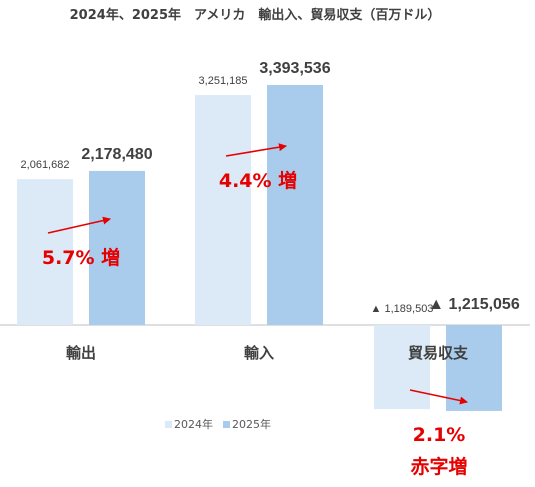  Describe the element at coordinates (259, 353) in the screenshot. I see `category-label-1: 輸入` at that location.